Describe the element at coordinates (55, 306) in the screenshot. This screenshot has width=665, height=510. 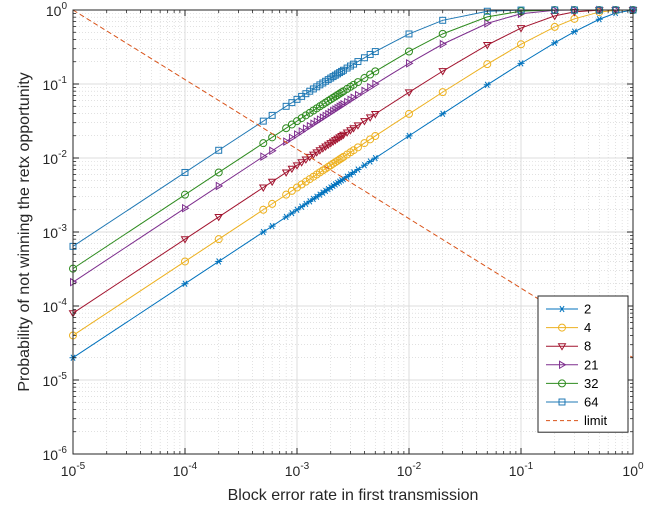
I see `y-tick-label: 10⁻⁴` at that location.